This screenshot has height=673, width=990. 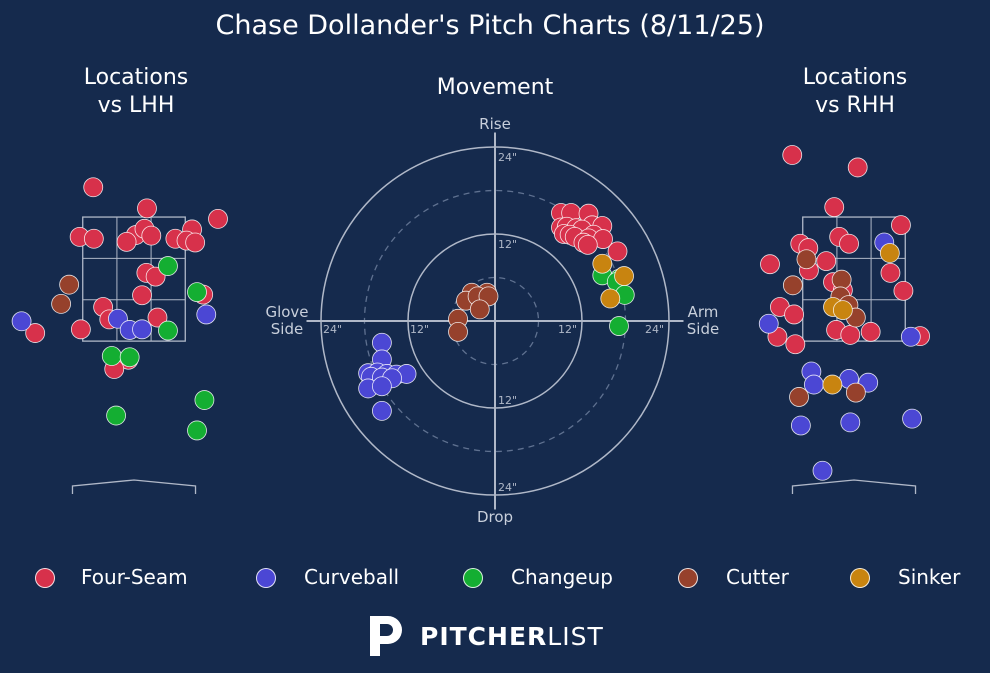 I want to click on curveball-swatch-icon, so click(x=266, y=578).